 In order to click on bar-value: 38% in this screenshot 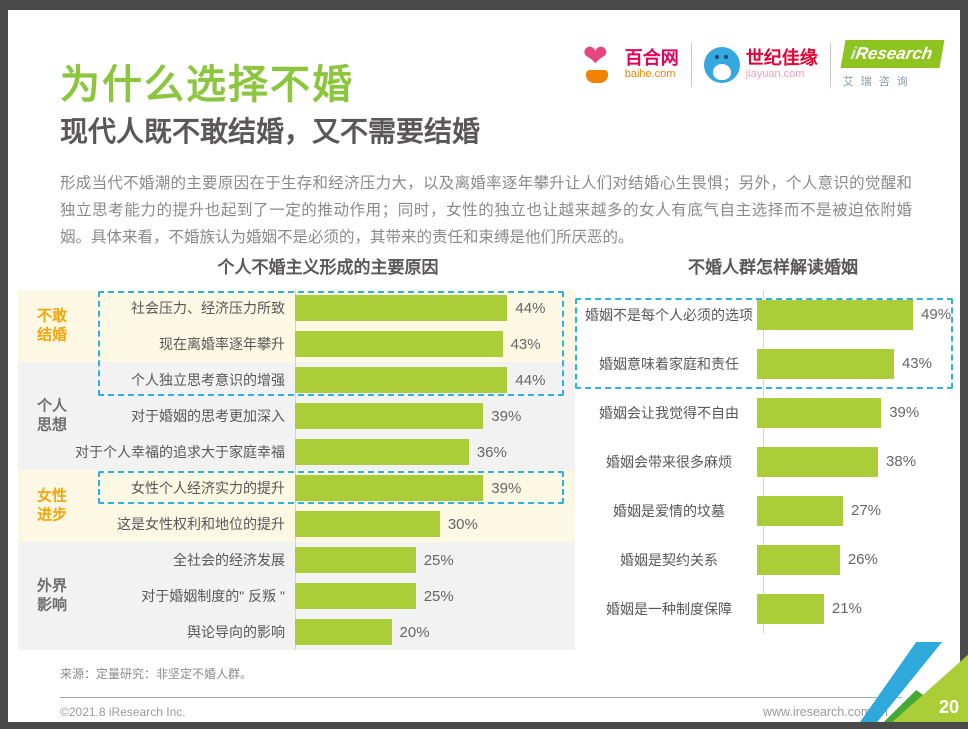, I will do `click(901, 461)`.